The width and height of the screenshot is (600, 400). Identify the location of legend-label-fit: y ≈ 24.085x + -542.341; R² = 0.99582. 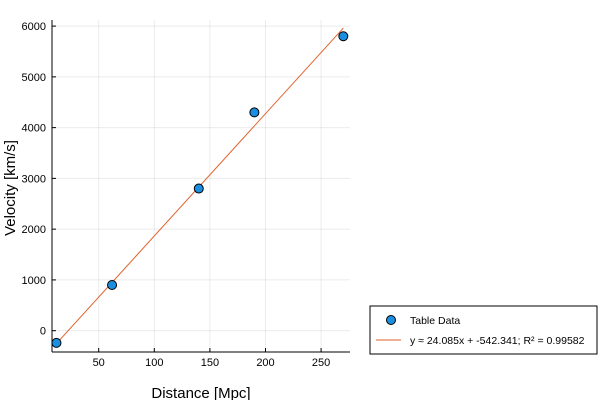
(497, 341).